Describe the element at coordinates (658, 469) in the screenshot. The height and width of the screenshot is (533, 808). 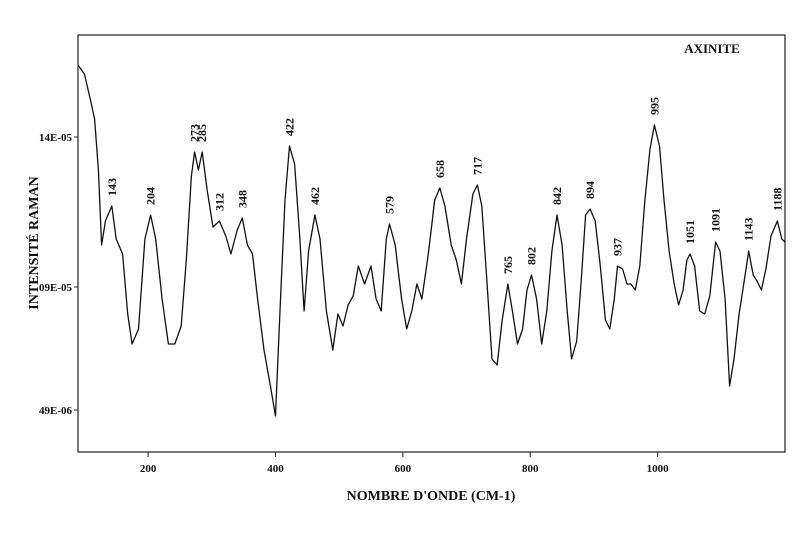
I see `x-tick-label: 1000` at that location.